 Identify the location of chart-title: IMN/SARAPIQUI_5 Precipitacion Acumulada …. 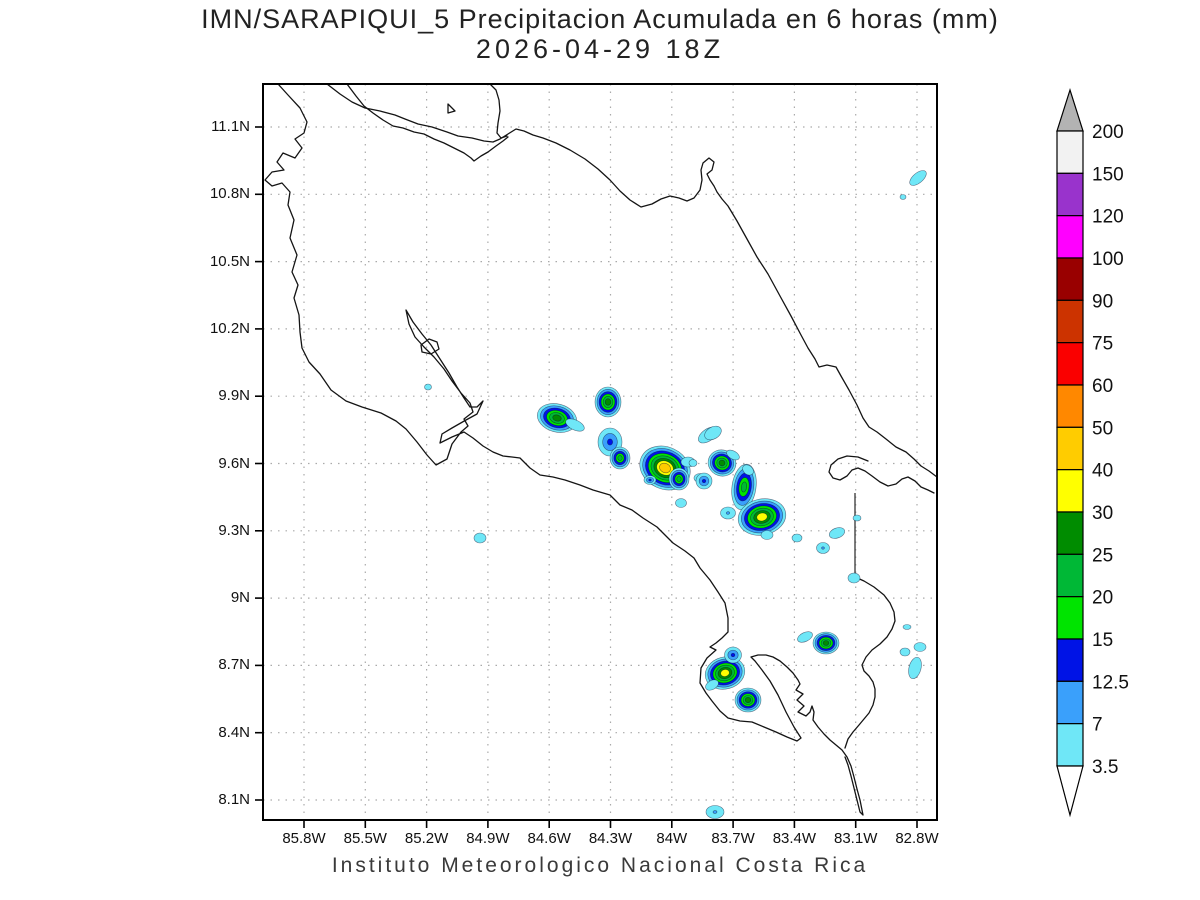
(600, 19).